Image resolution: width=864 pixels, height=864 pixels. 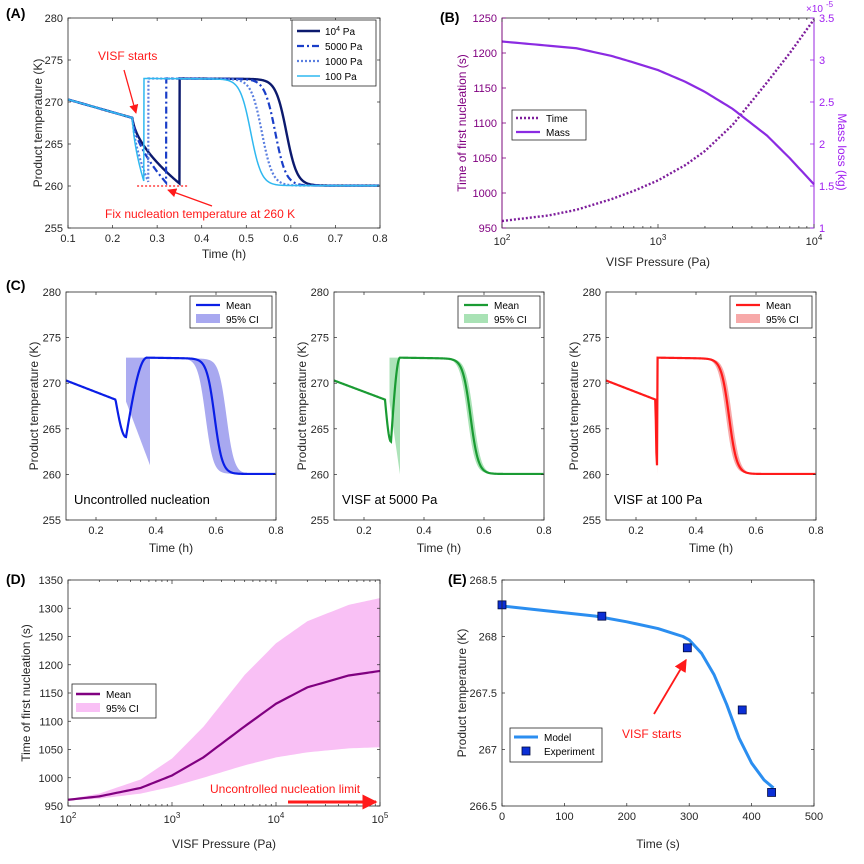 I want to click on panel-e-experiment-point, so click(x=742, y=710).